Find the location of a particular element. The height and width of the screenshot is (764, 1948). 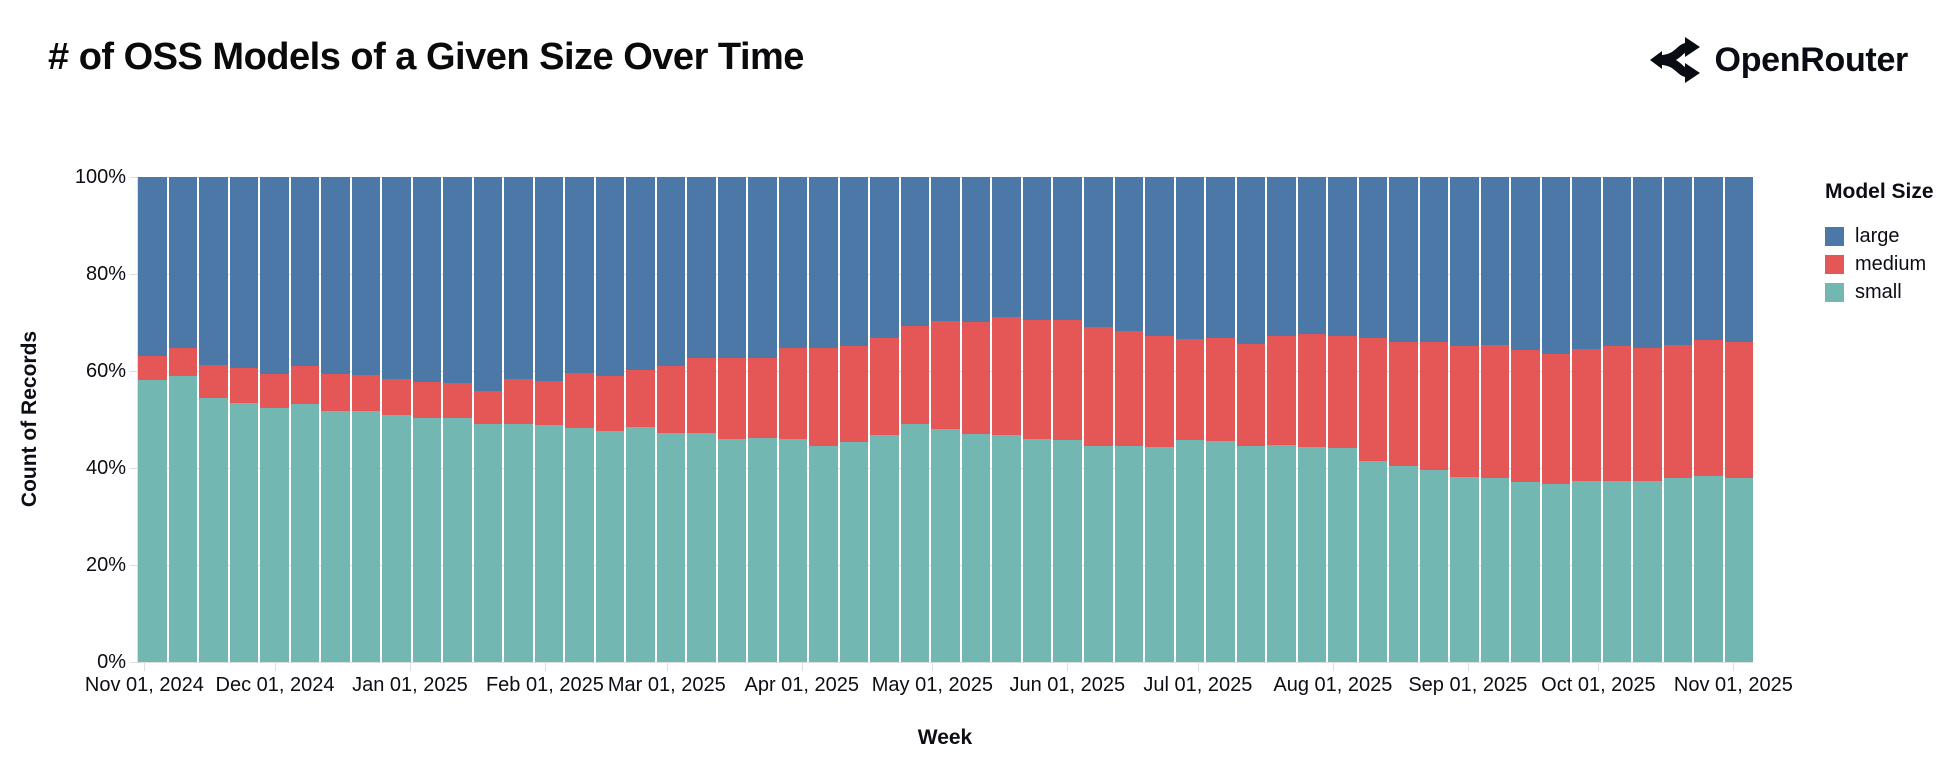

x-tick-label: Apr 01, 2025 is located at coordinates (802, 685).